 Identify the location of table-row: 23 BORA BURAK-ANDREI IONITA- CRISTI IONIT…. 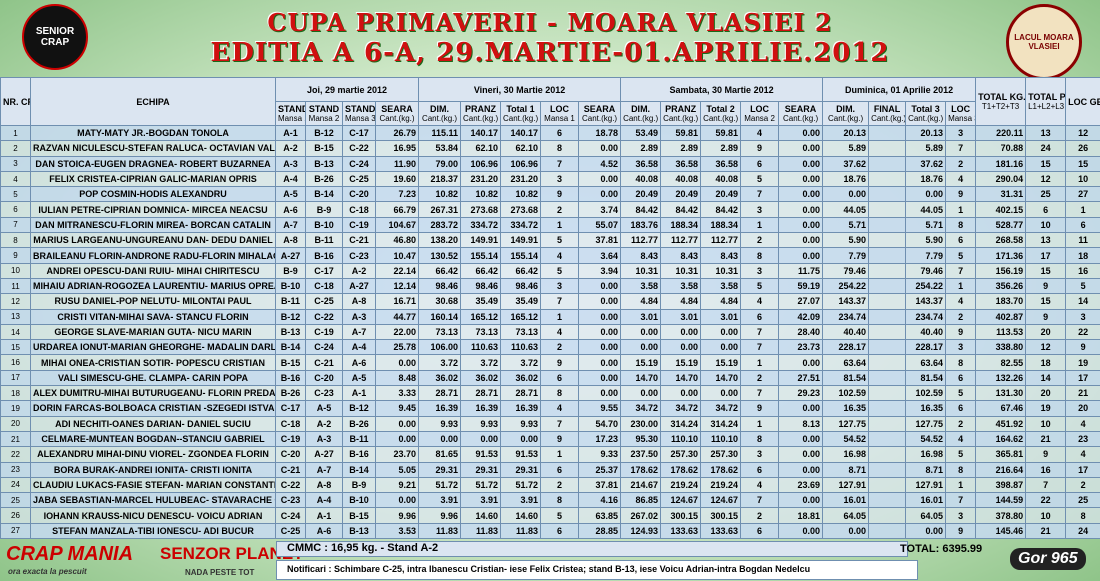
(550, 469).